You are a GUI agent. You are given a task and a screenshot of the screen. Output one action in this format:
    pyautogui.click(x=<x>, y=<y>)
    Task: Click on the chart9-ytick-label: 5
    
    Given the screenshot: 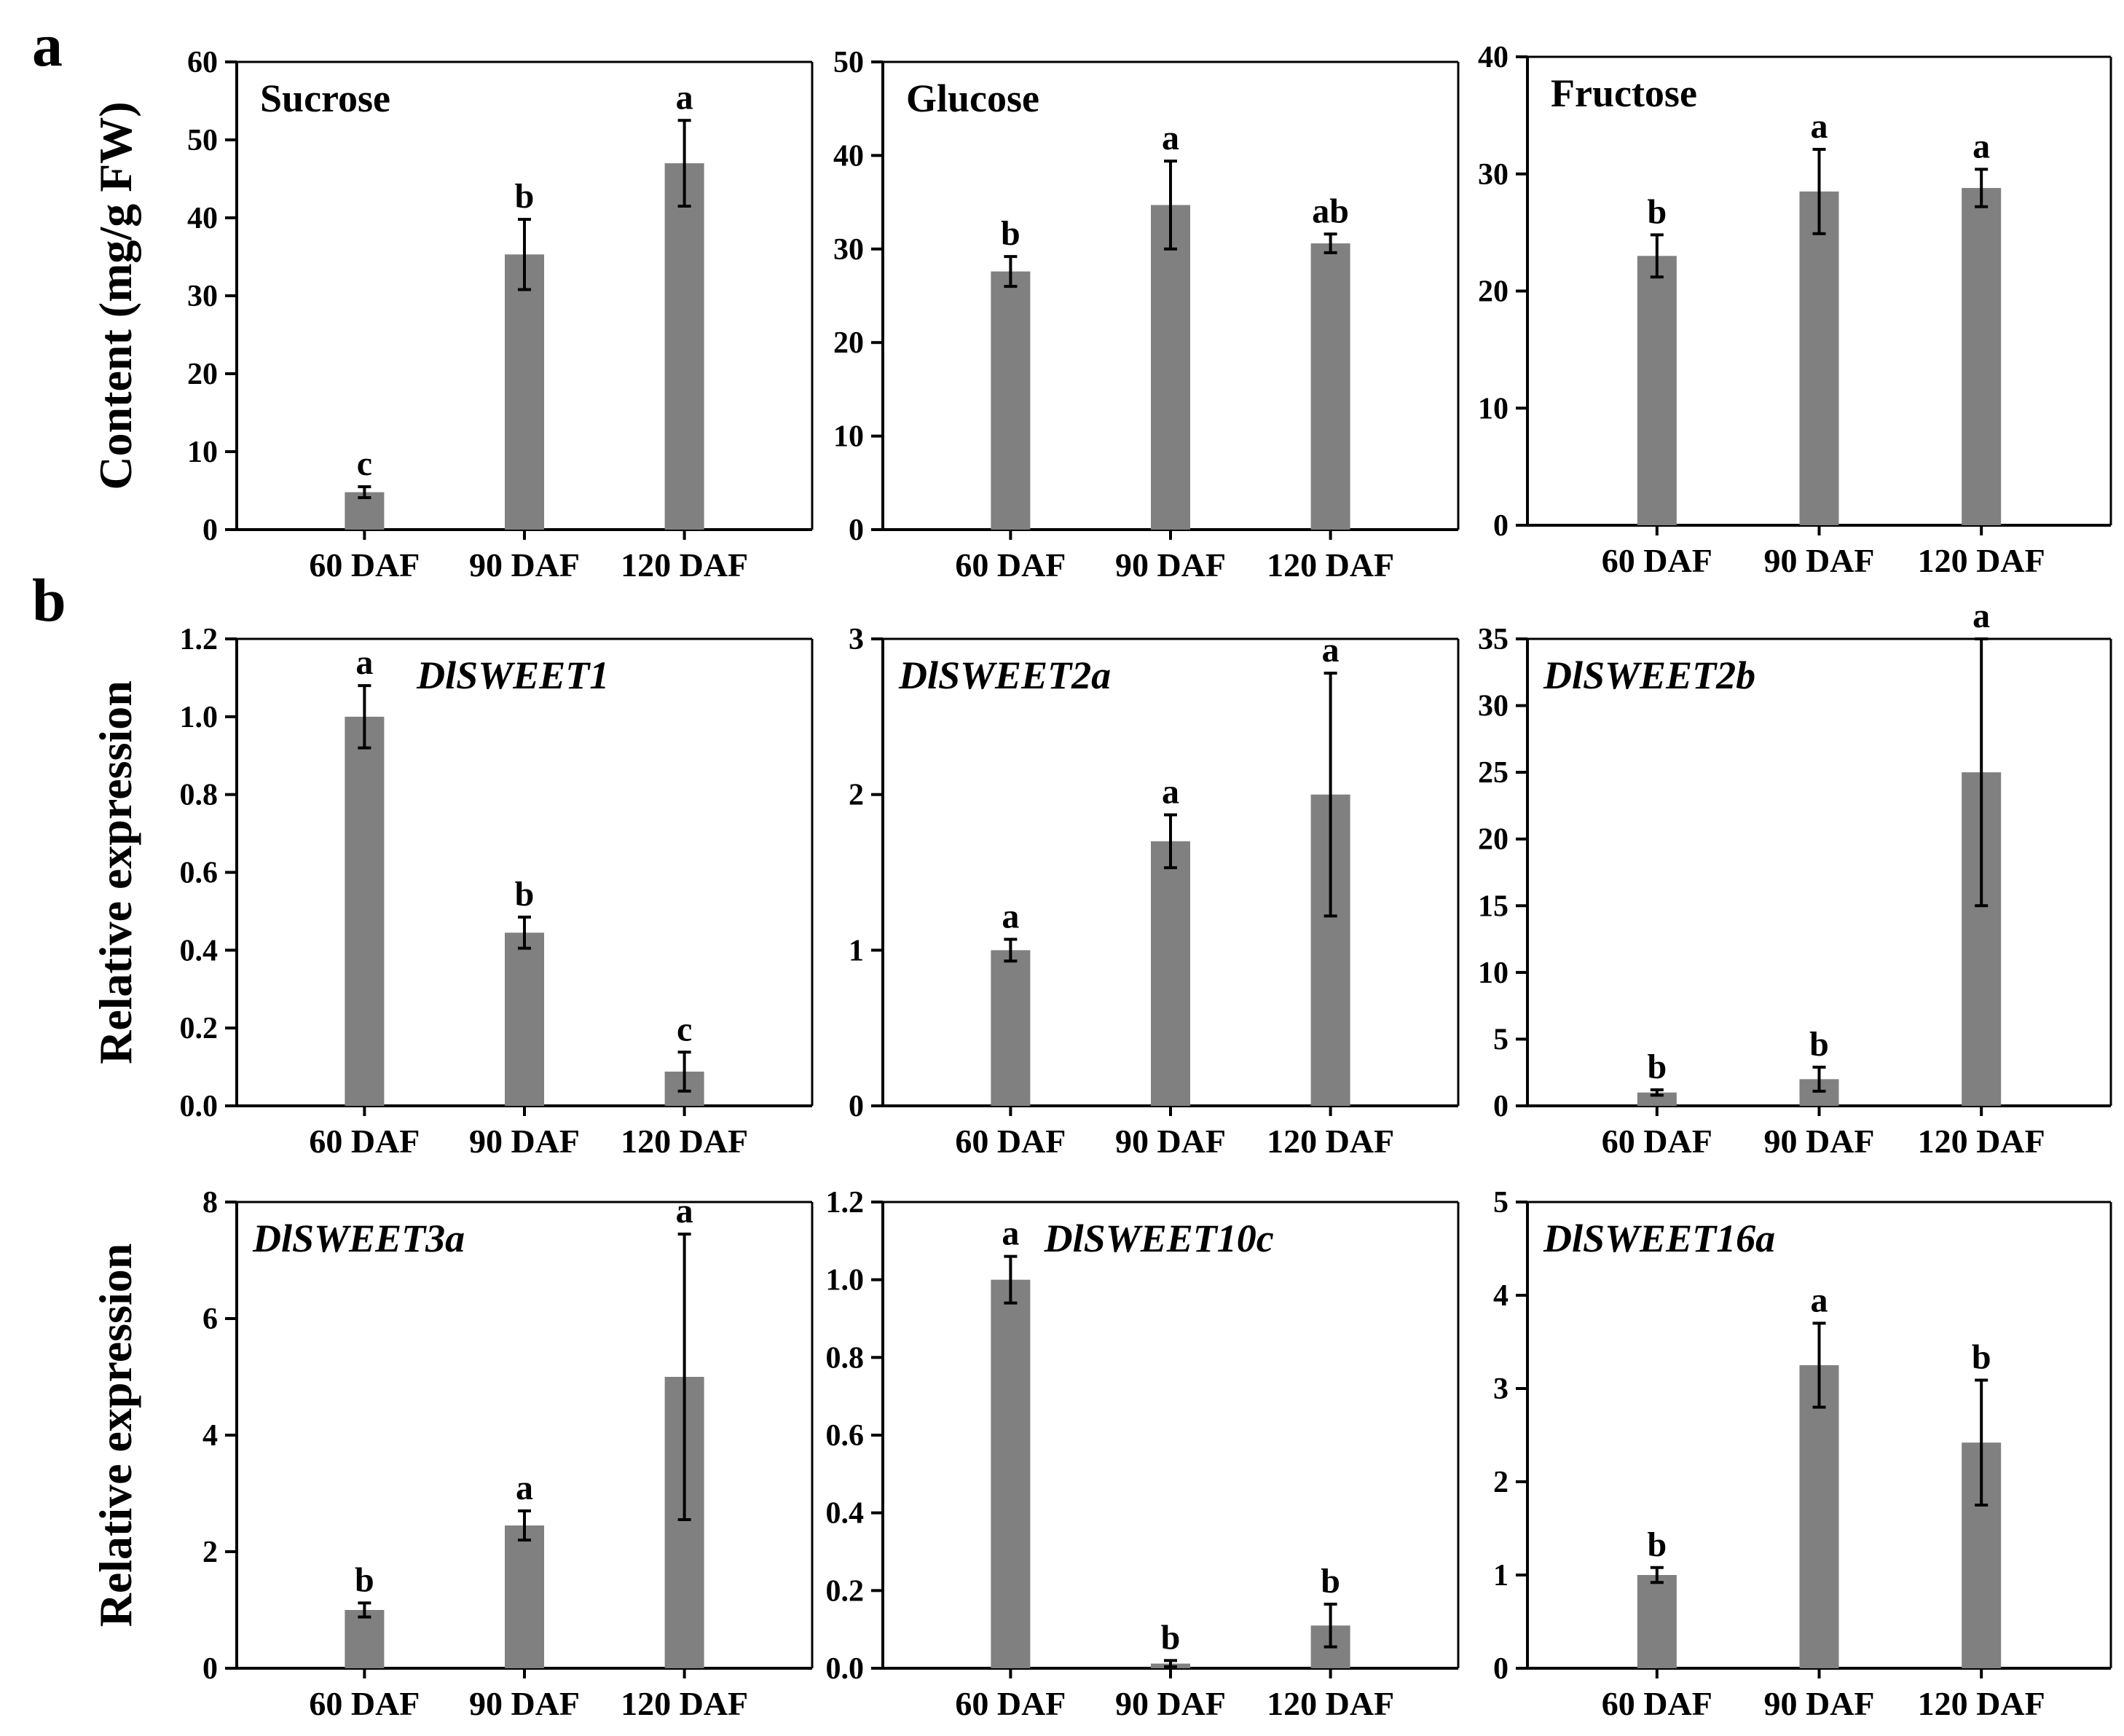 What is the action you would take?
    pyautogui.click(x=1501, y=1202)
    